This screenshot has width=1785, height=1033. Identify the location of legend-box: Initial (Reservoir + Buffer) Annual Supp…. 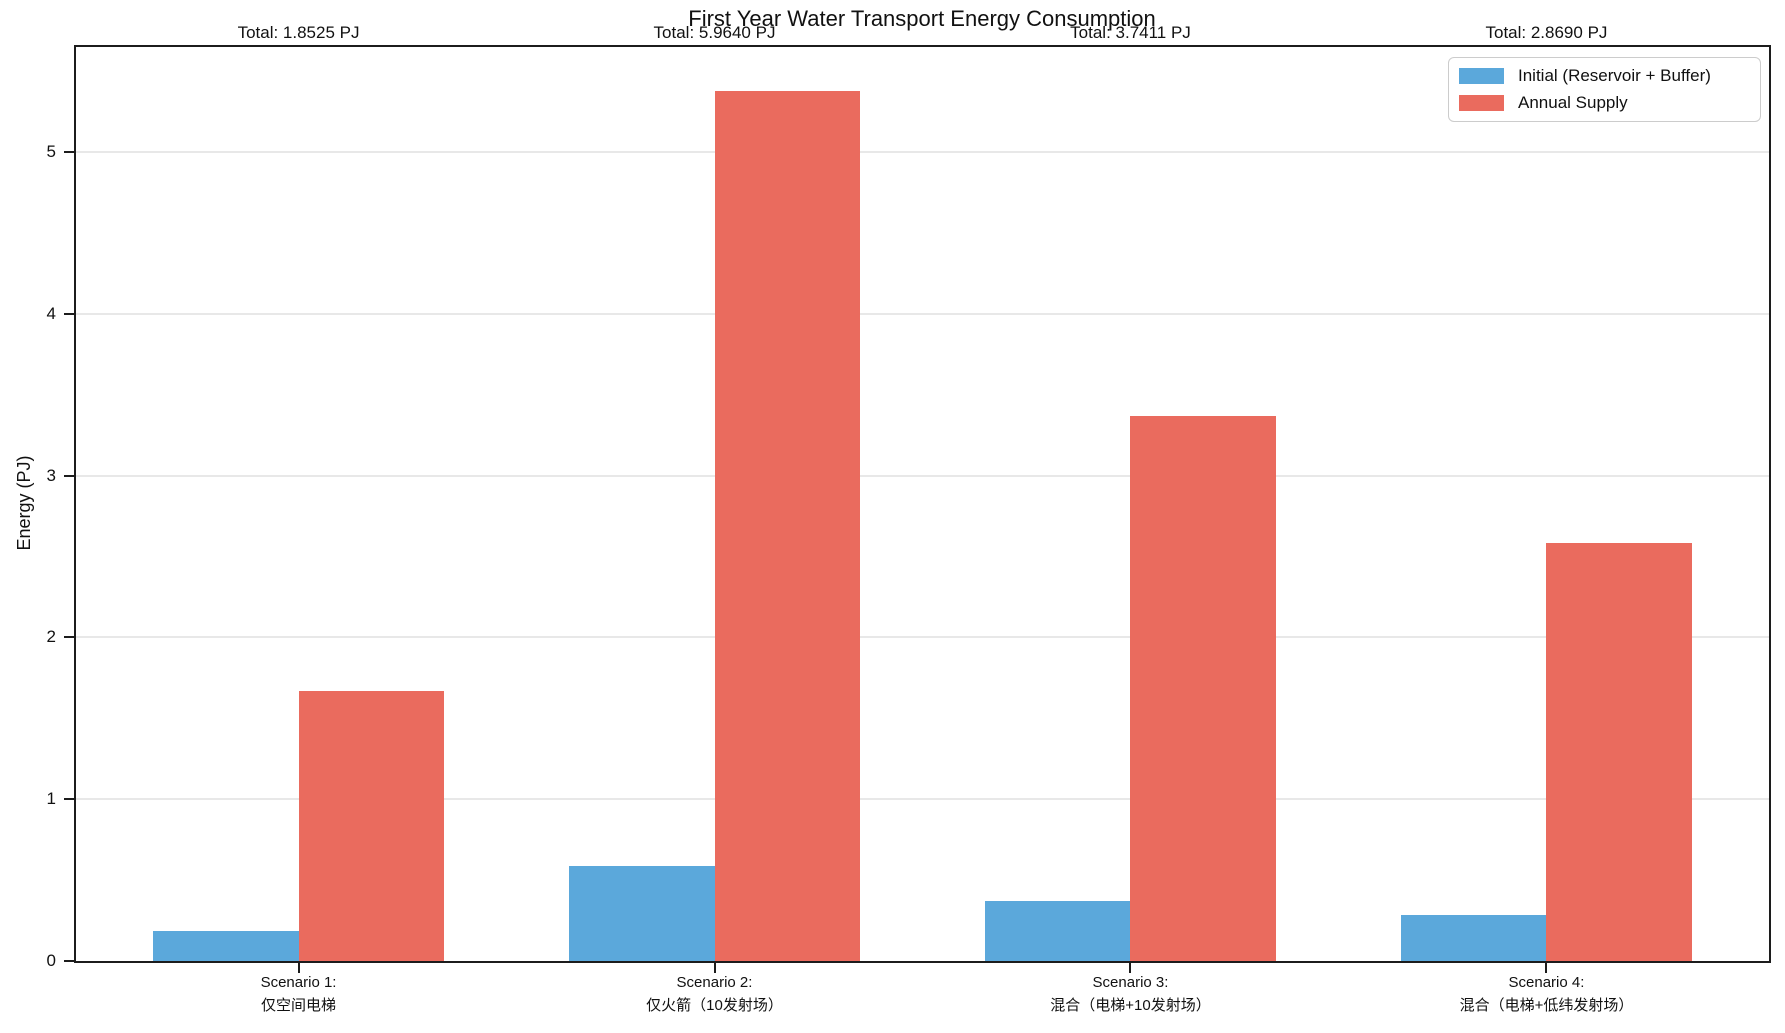
(1604, 89).